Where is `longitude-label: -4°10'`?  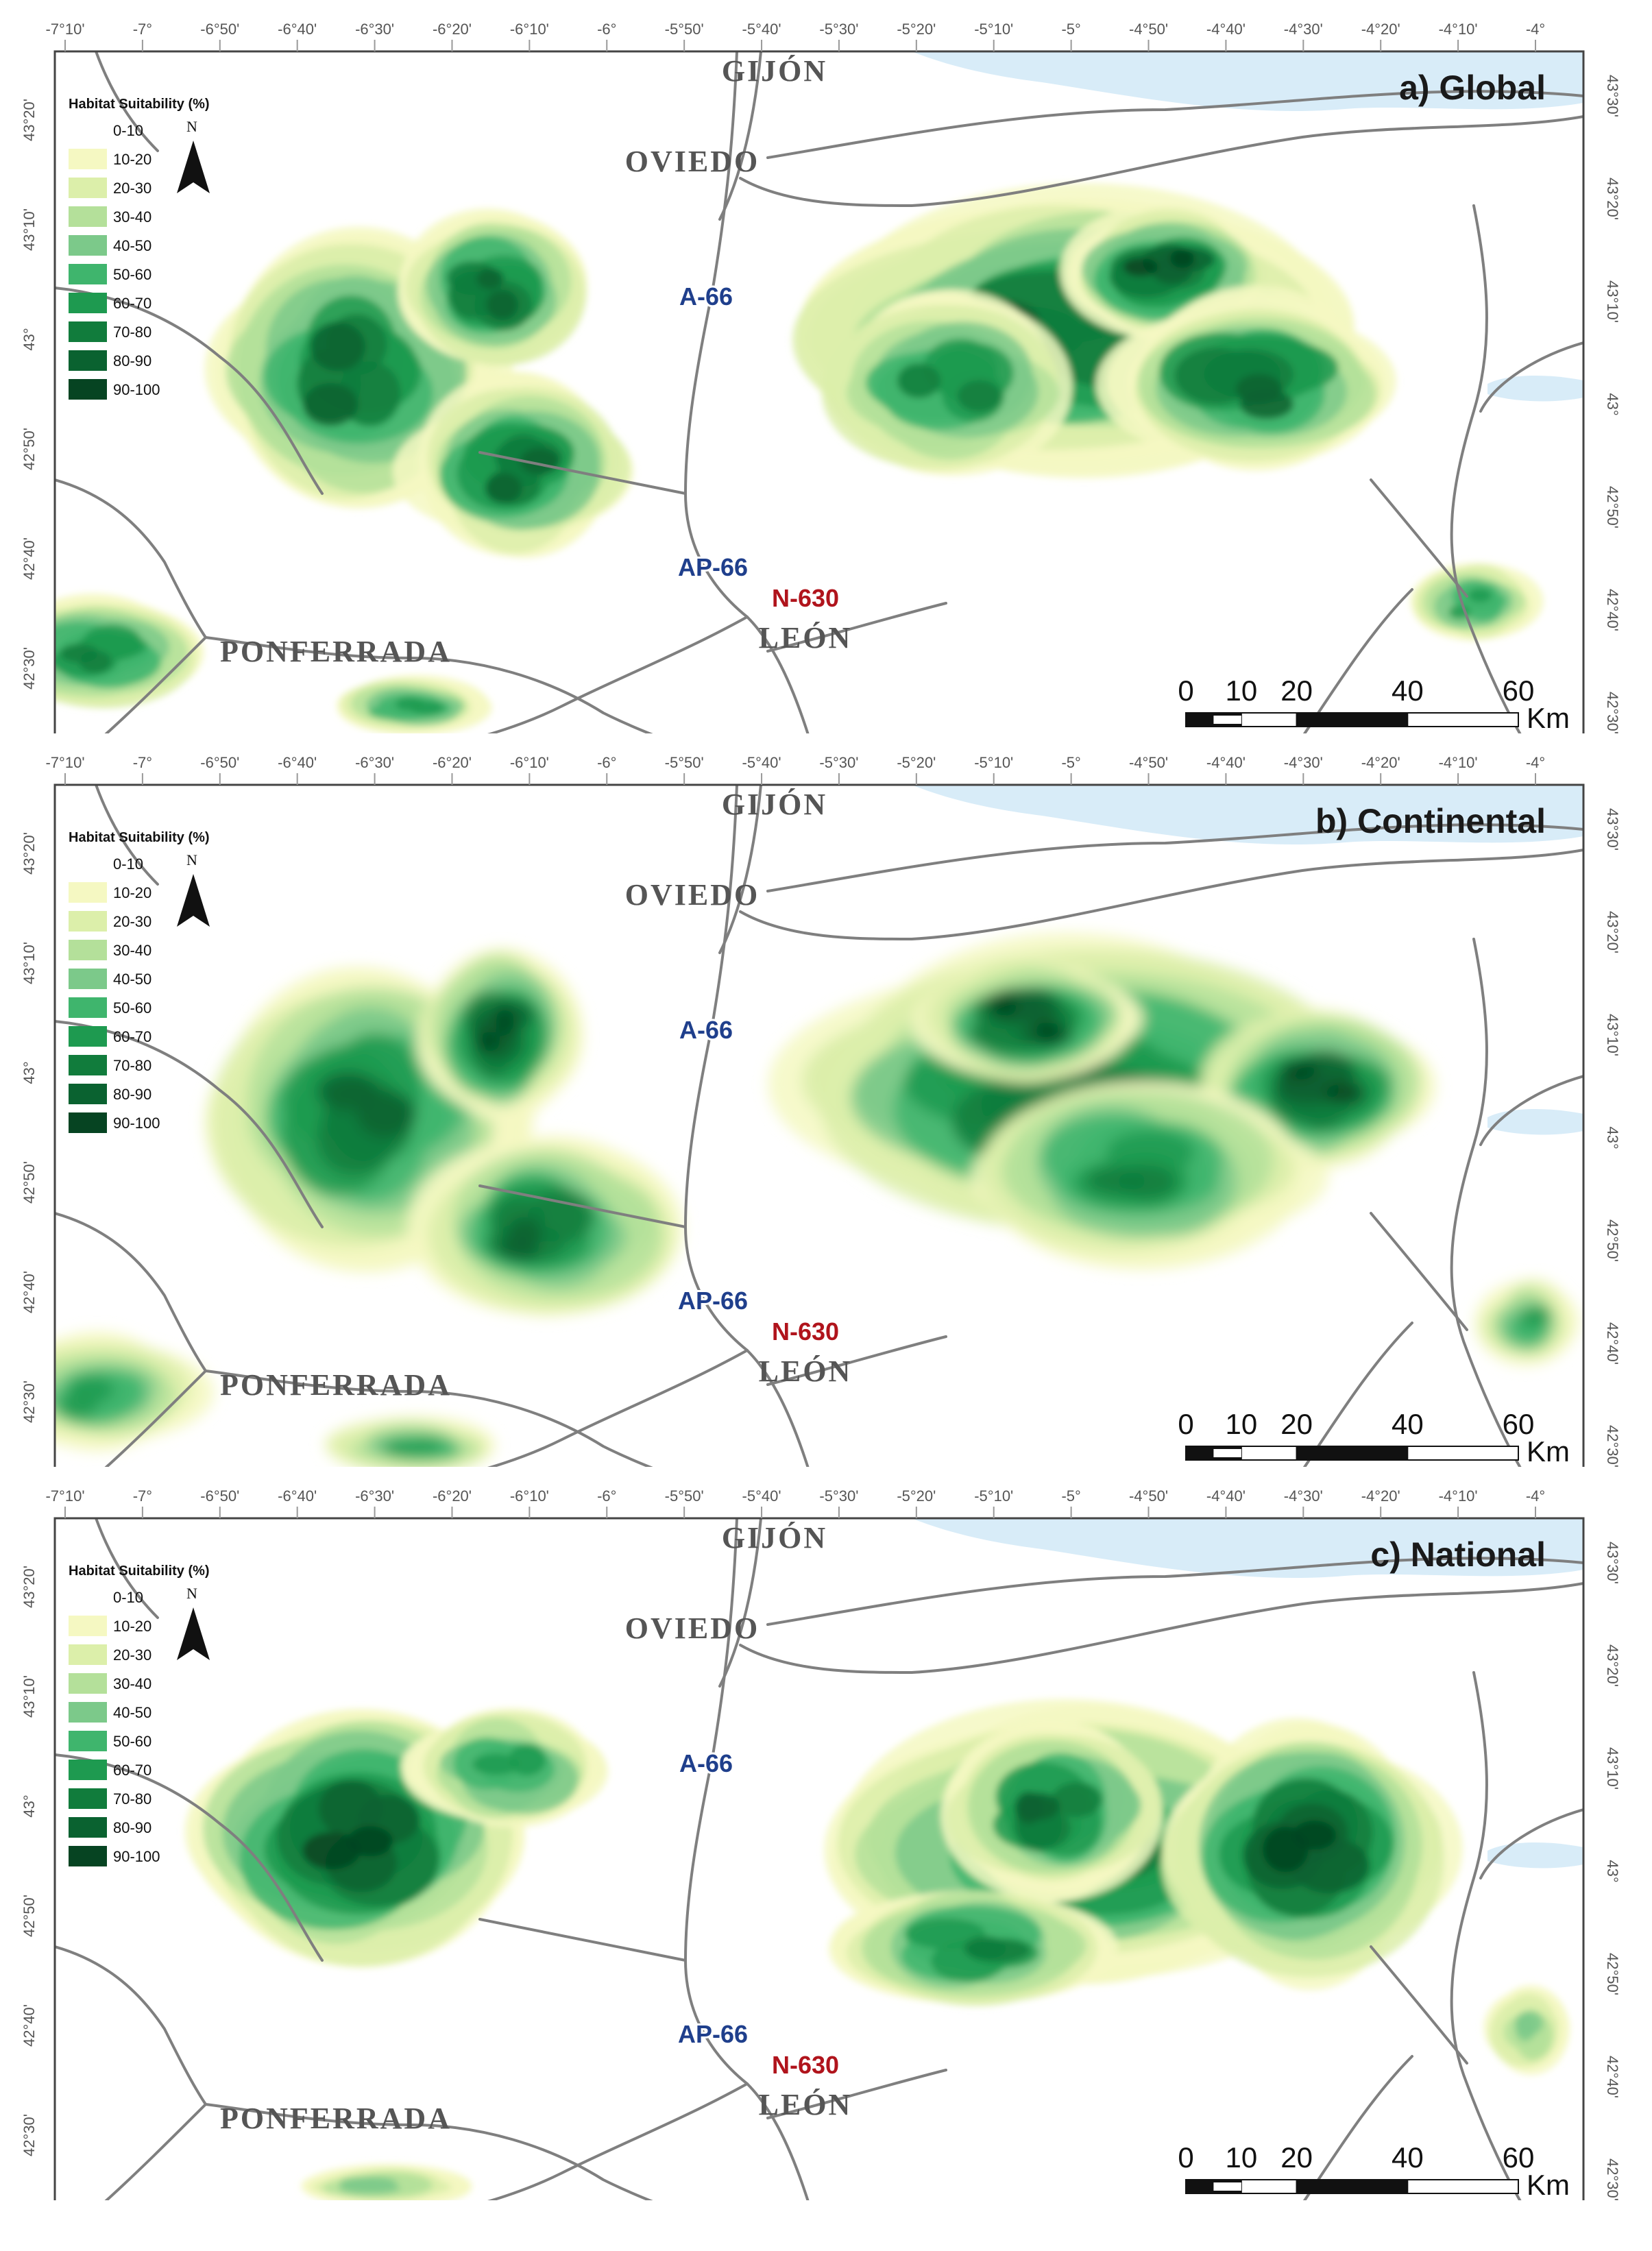
longitude-label: -4°10' is located at coordinates (1459, 29).